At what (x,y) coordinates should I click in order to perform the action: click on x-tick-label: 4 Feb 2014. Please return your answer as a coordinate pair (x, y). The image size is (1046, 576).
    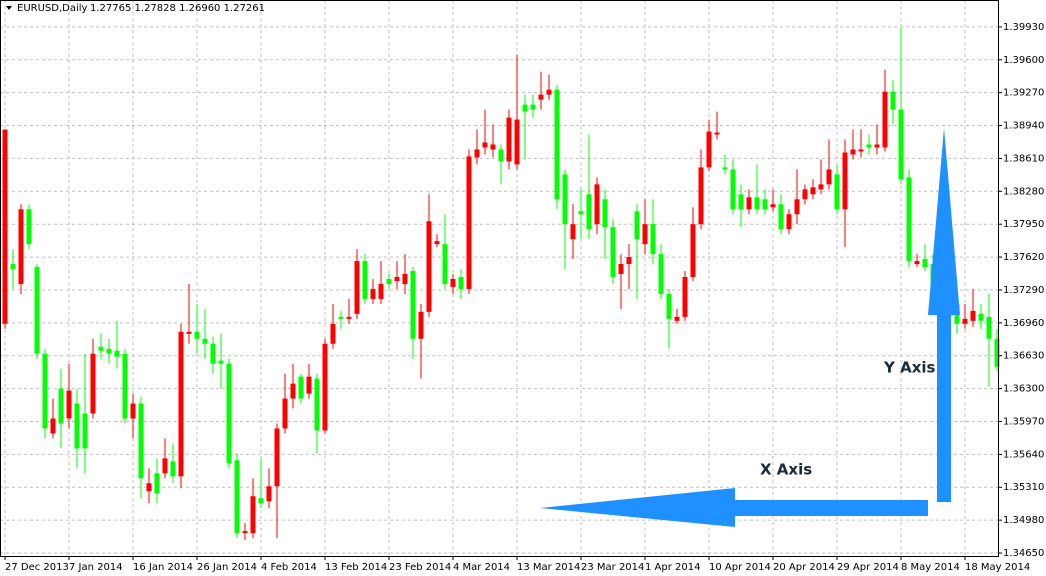
    Looking at the image, I should click on (289, 567).